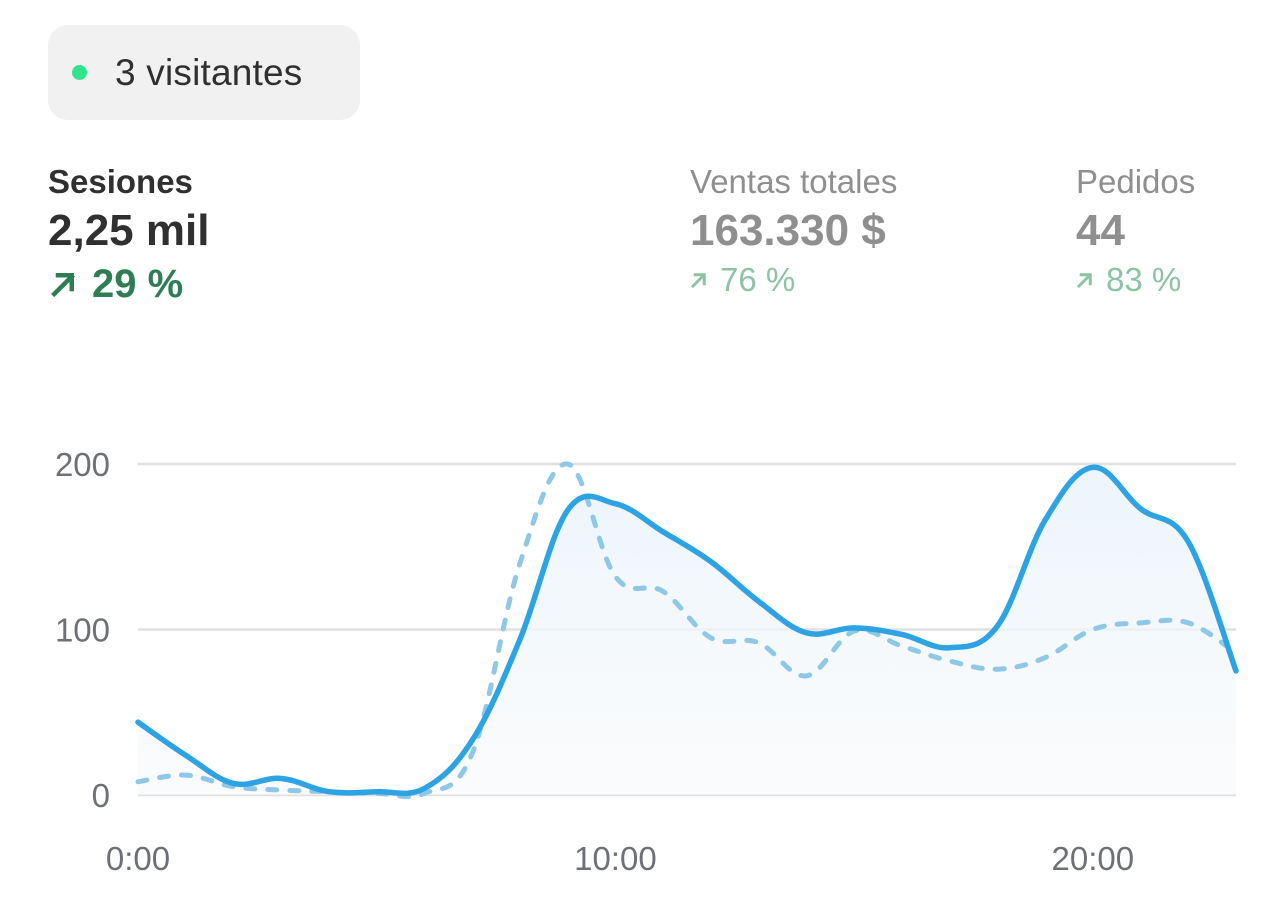  I want to click on metric-label: Pedidos, so click(1136, 181).